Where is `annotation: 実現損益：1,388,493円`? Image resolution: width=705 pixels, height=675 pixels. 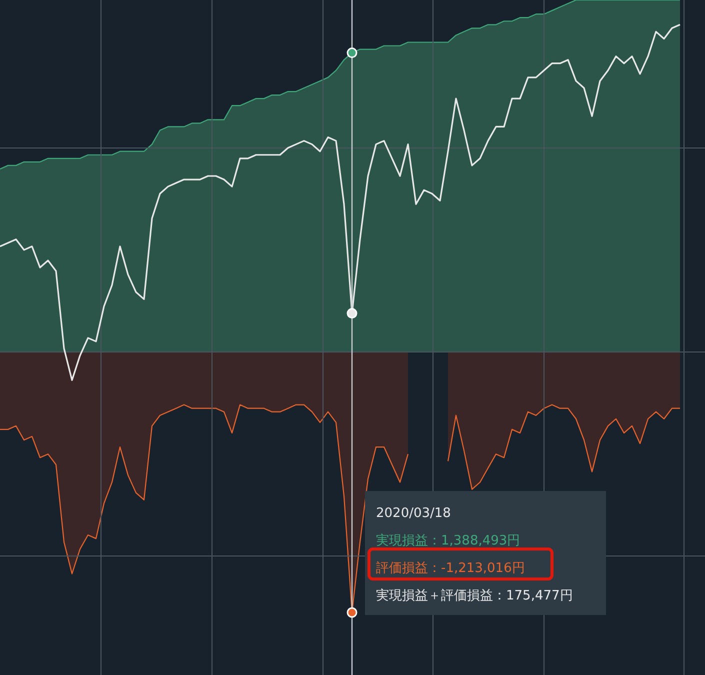 annotation: 実現損益：1,388,493円 is located at coordinates (448, 540).